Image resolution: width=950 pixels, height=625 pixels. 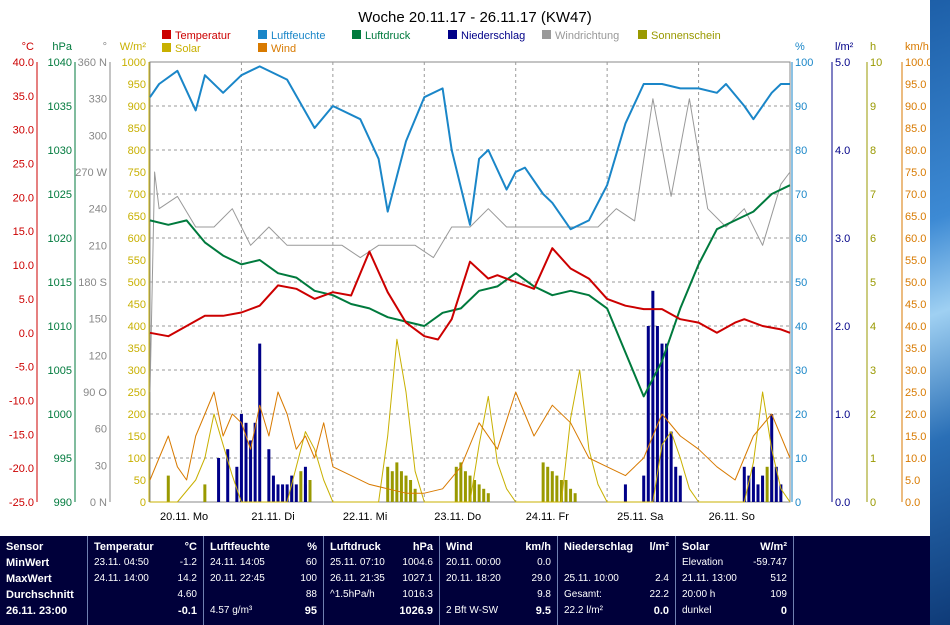 I want to click on axis-tick-wind: 30.0, so click(x=915, y=371).